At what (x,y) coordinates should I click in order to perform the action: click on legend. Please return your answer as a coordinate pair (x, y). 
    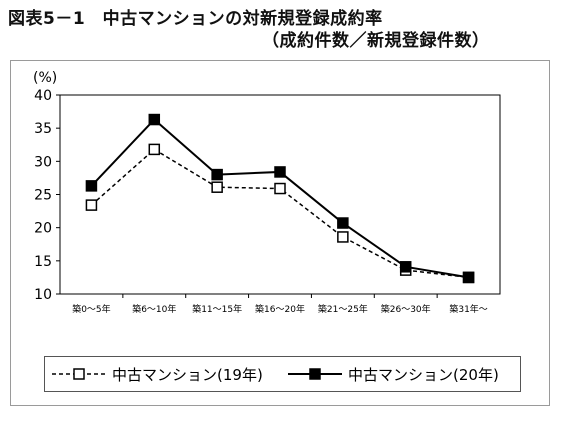
    Looking at the image, I should click on (282, 374).